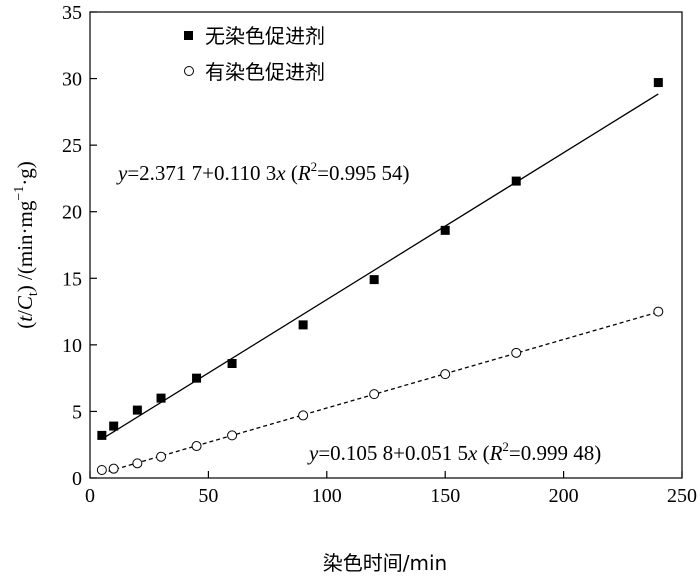 The width and height of the screenshot is (700, 580). I want to click on y-tick-label: 15, so click(72, 279).